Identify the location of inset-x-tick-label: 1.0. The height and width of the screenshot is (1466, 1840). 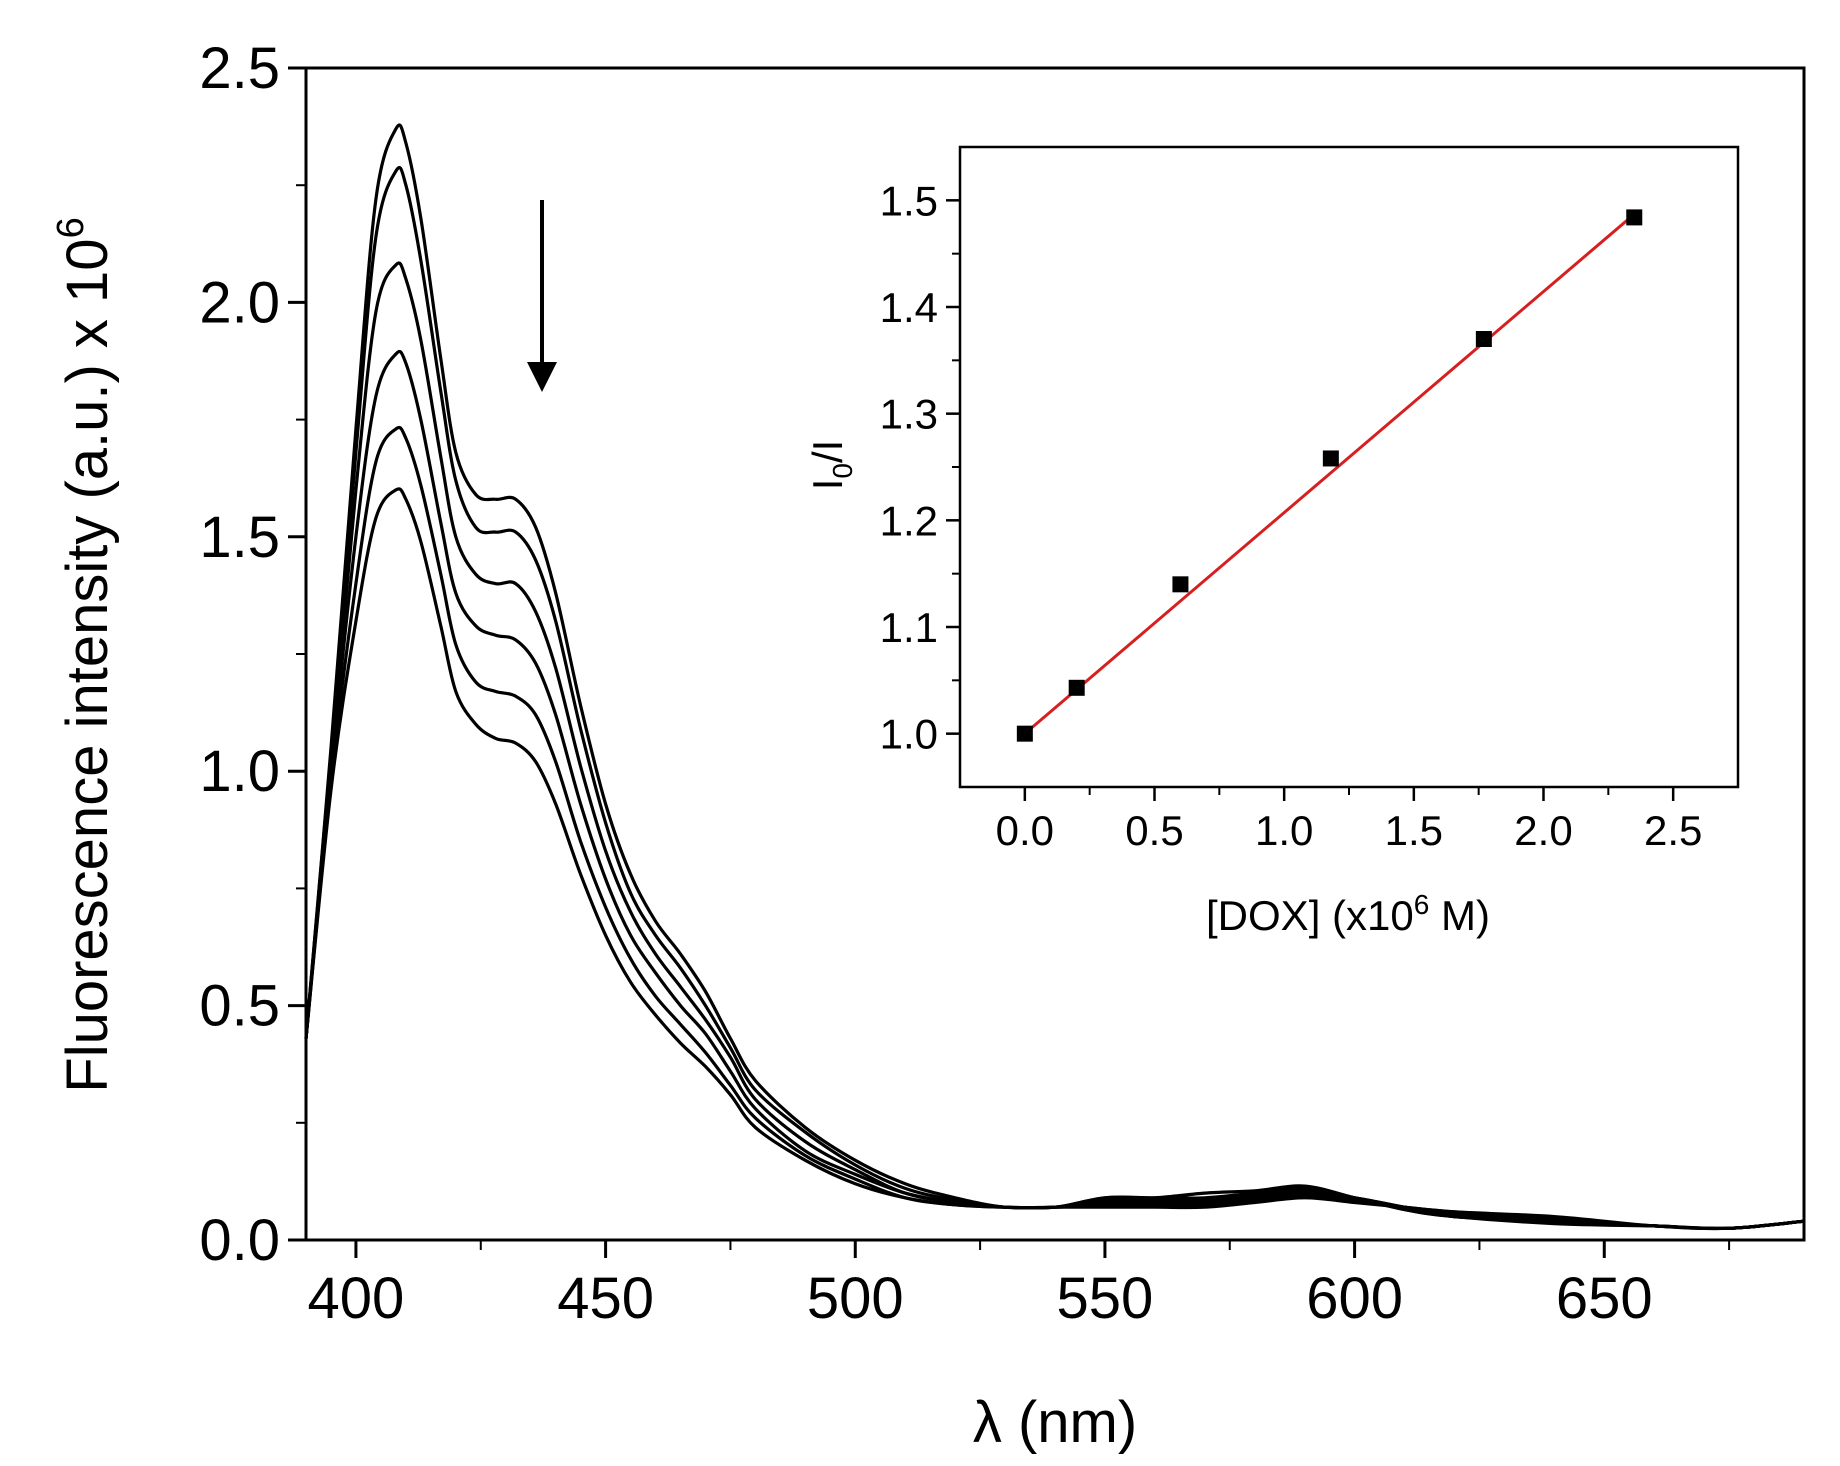
(1284, 830).